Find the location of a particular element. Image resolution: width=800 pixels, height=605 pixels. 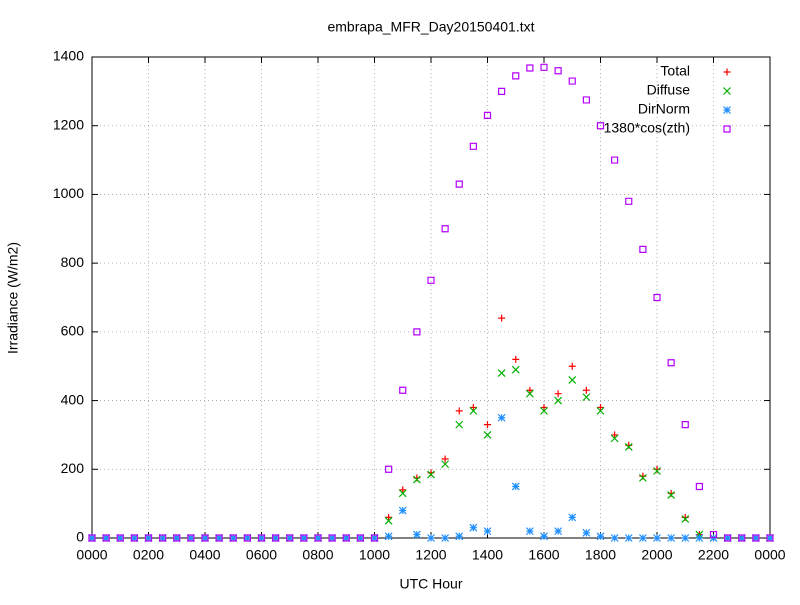

legend-label: Total is located at coordinates (675, 71).